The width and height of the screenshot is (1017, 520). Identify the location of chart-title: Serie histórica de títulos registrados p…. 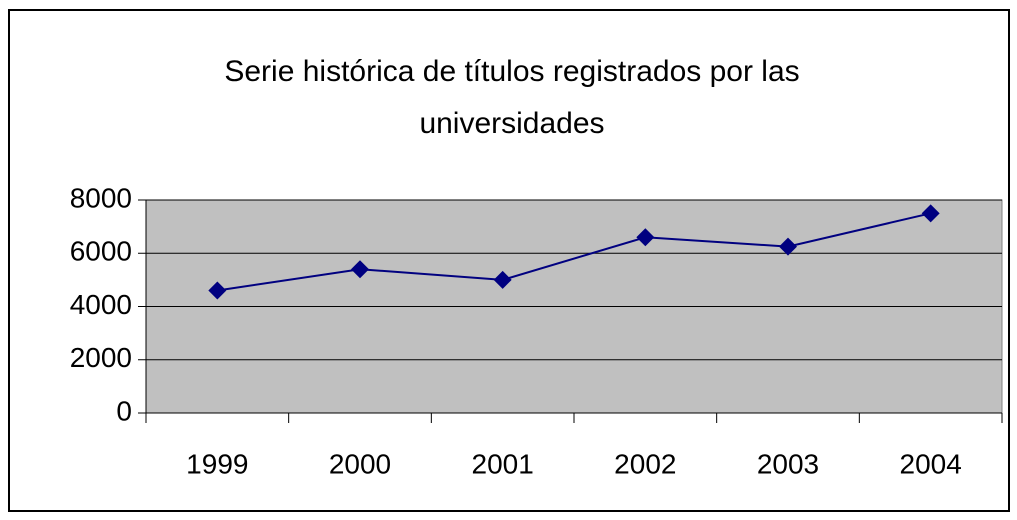
(512, 97).